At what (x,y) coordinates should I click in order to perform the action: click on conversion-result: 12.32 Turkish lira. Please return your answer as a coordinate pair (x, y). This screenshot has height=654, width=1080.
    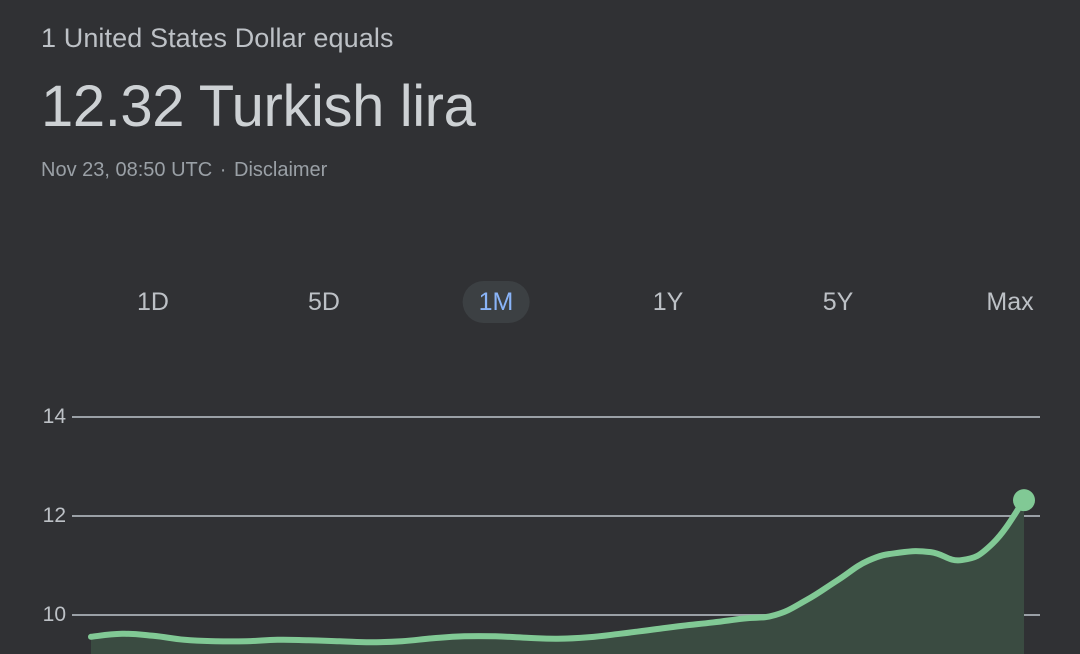
    Looking at the image, I should click on (258, 106).